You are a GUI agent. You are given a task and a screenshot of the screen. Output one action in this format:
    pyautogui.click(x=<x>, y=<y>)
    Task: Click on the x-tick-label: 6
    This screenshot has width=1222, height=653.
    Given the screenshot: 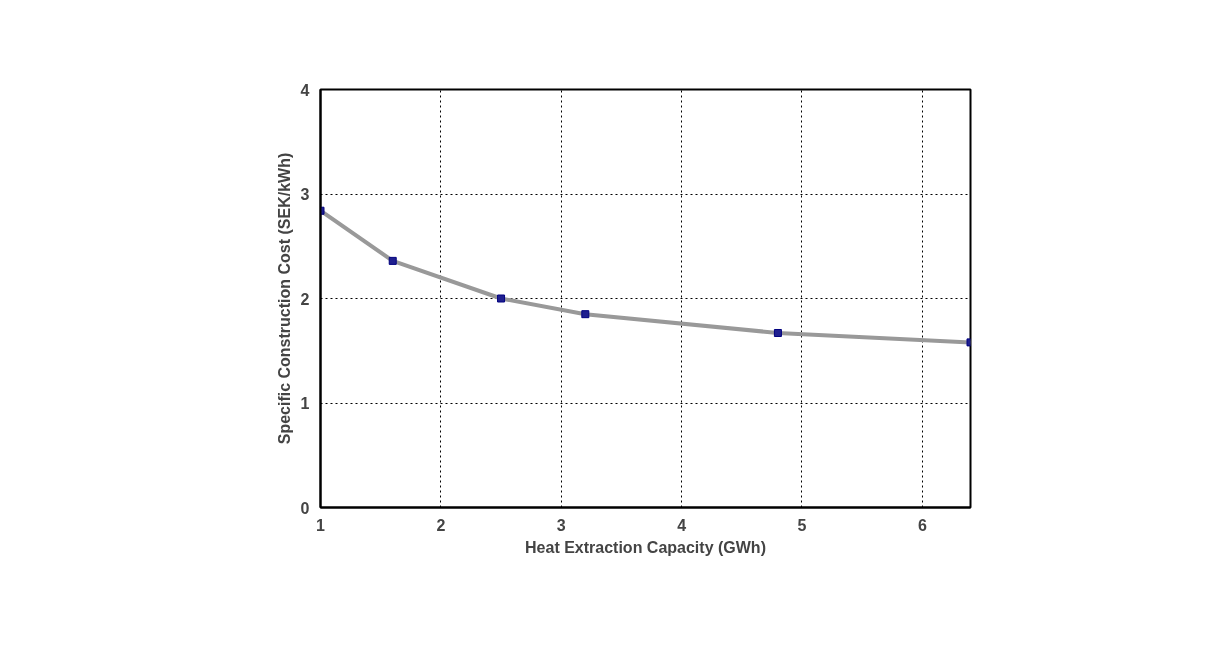 What is the action you would take?
    pyautogui.click(x=922, y=525)
    